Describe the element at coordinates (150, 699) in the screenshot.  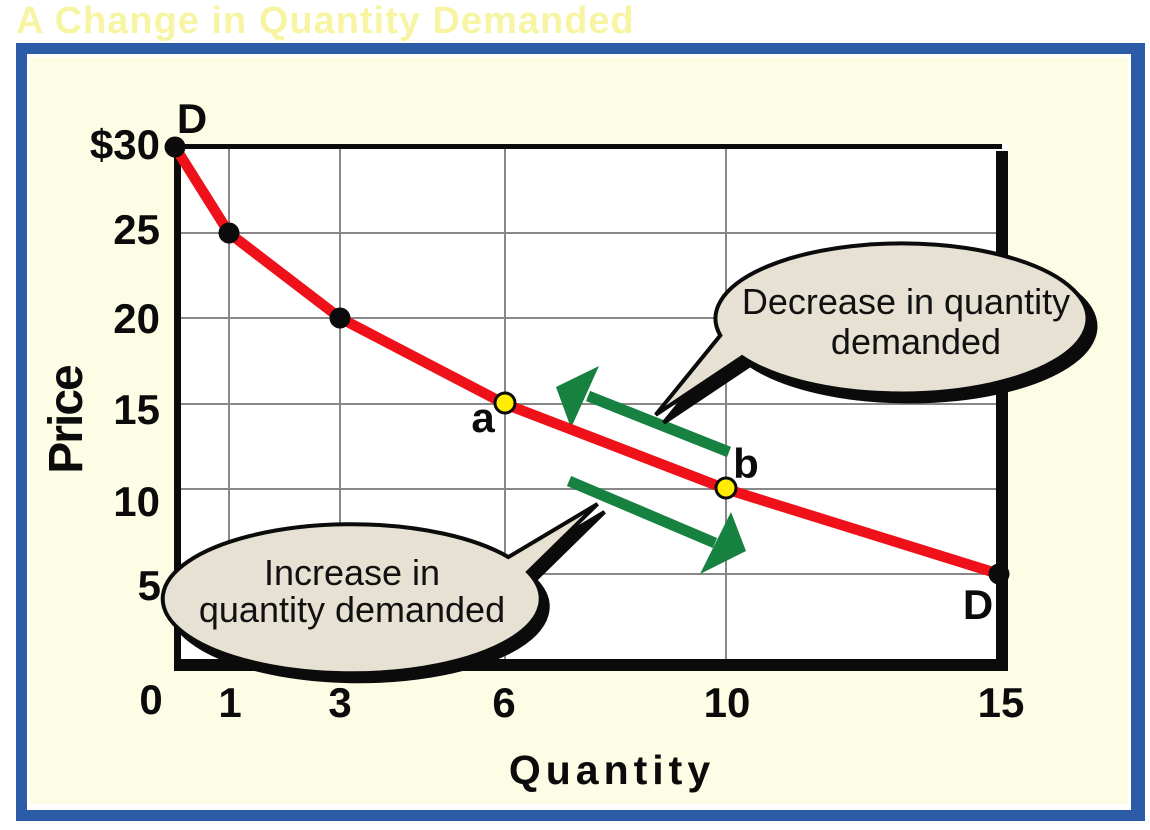
I see `svg-text: 0` at that location.